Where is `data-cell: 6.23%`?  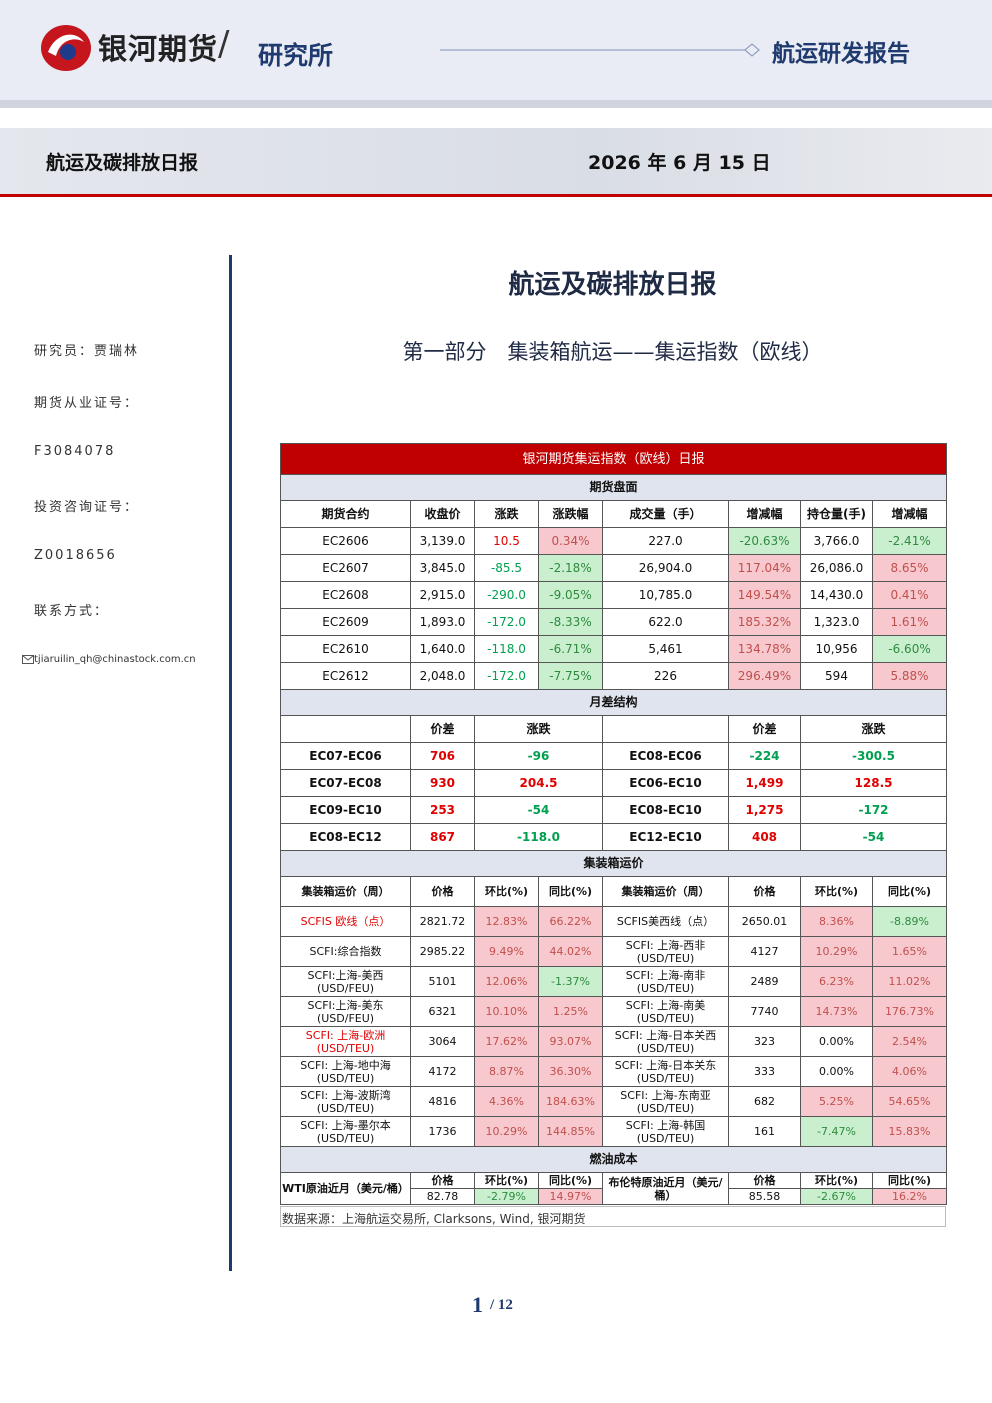
data-cell: 6.23% is located at coordinates (836, 981).